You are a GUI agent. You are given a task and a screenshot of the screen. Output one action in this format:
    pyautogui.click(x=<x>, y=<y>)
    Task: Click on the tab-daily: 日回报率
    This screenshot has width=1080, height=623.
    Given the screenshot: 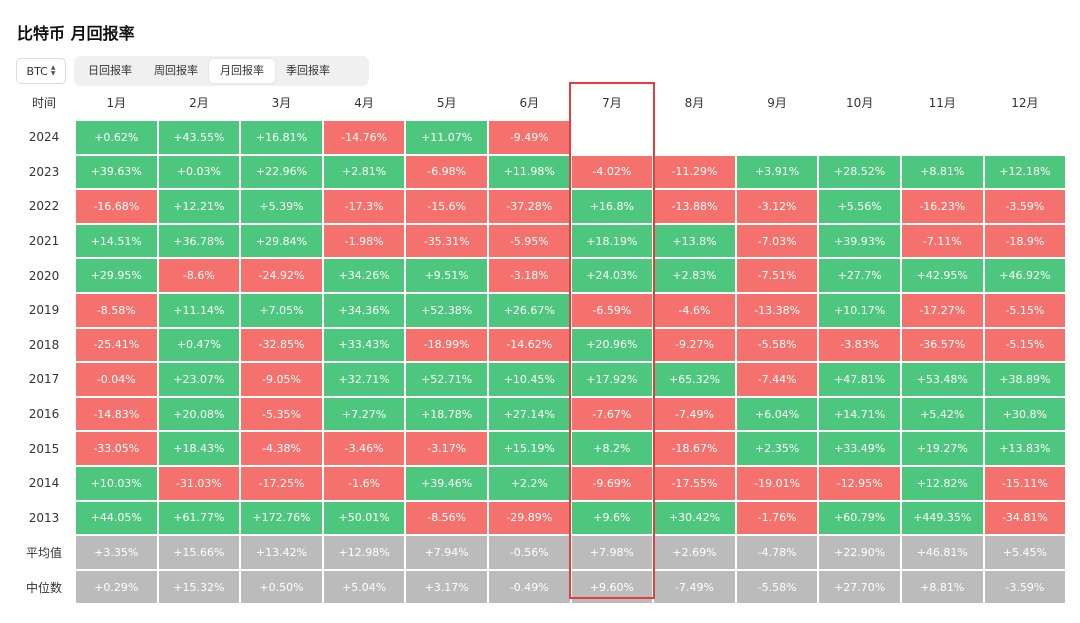 What is the action you would take?
    pyautogui.click(x=110, y=70)
    